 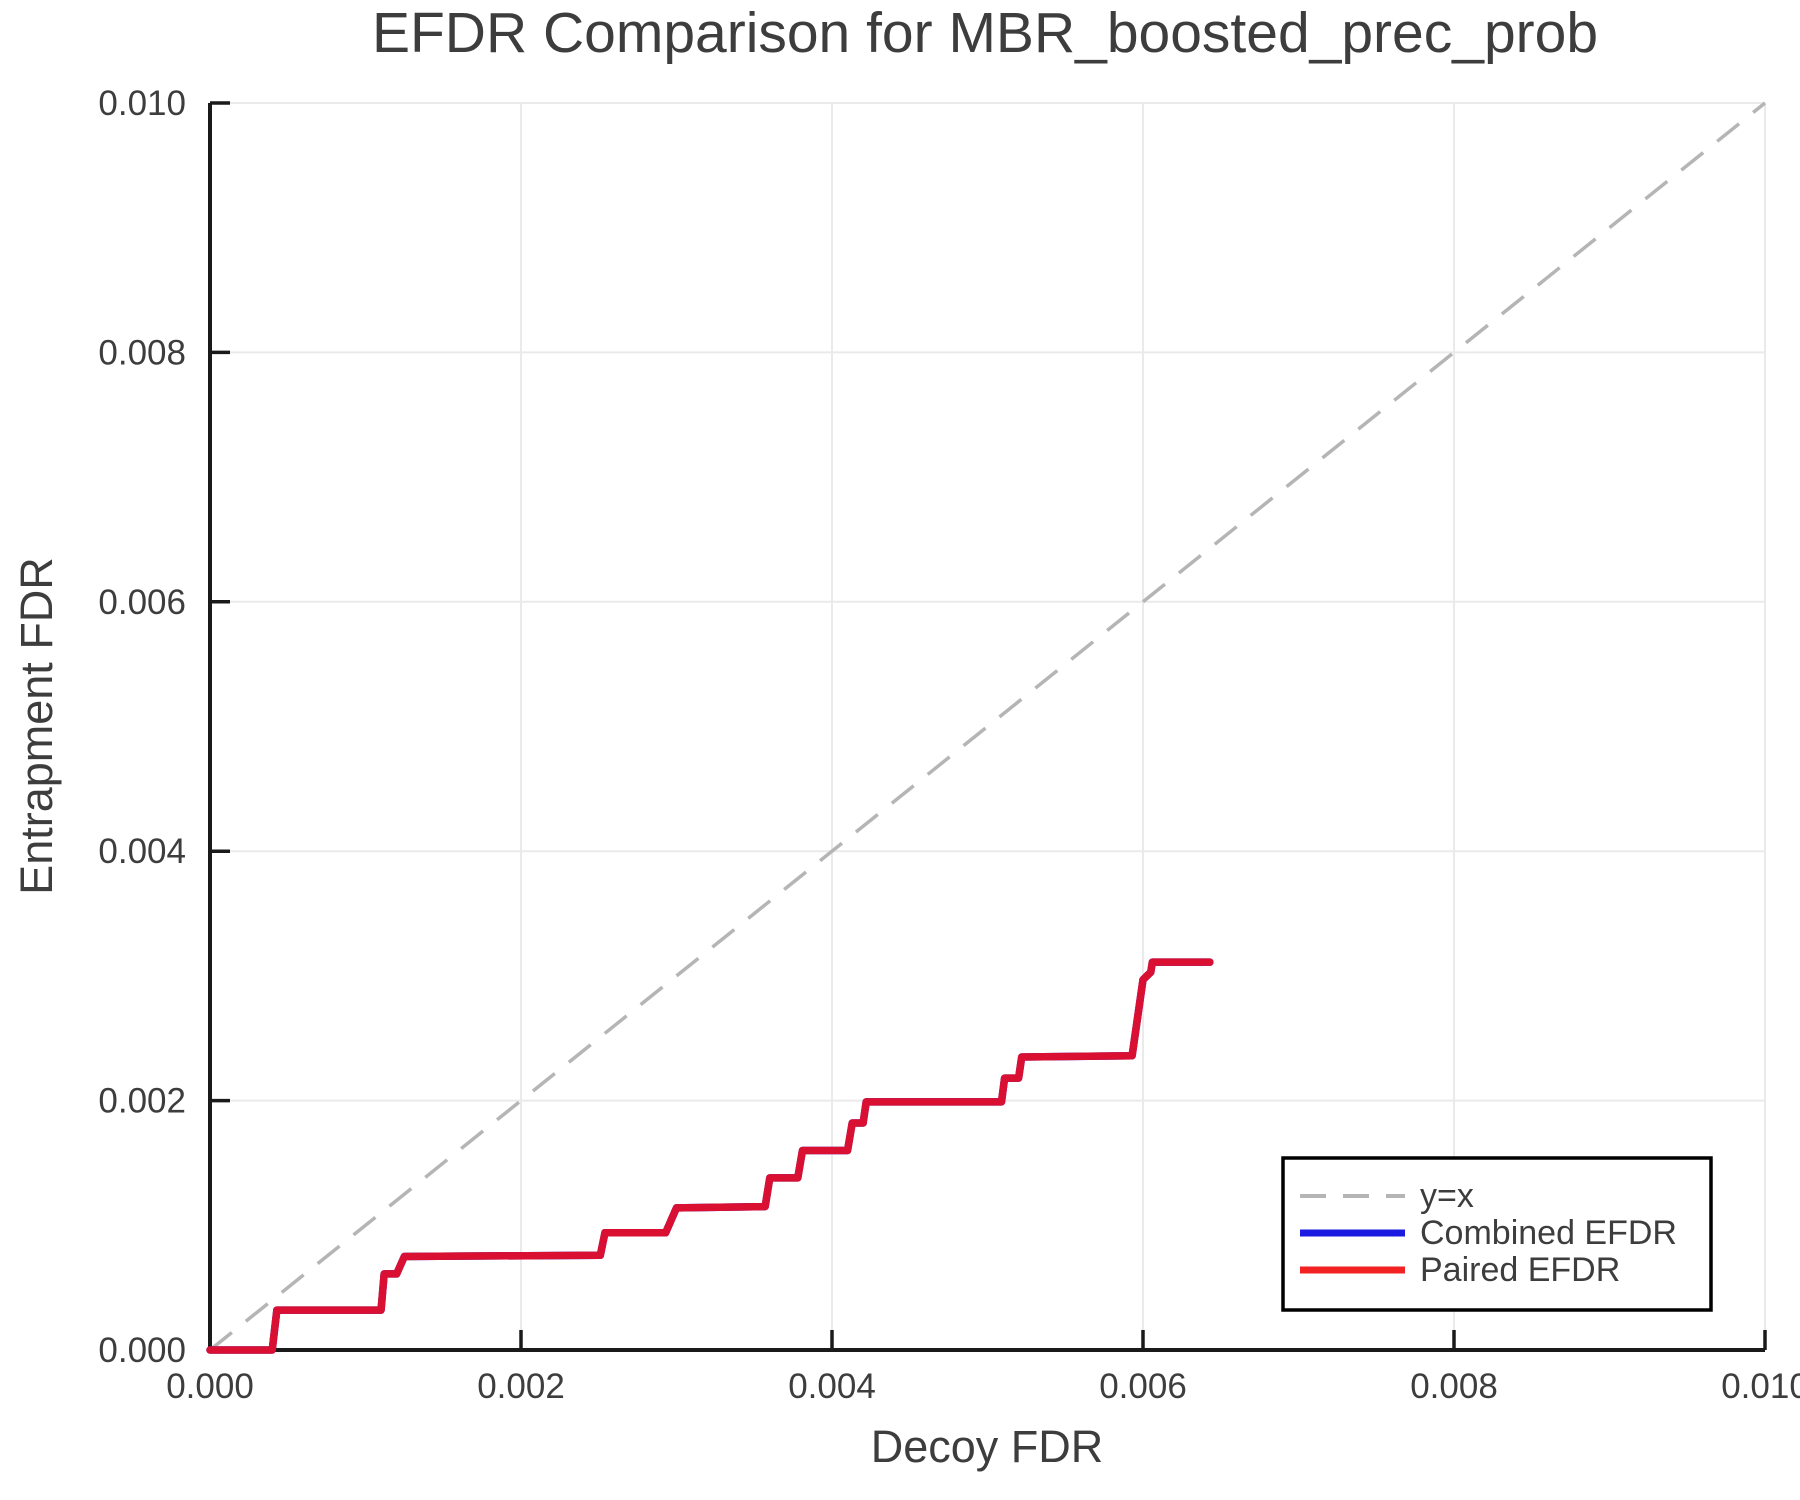 I want to click on x-tick-label: 0.000, so click(x=210, y=1386).